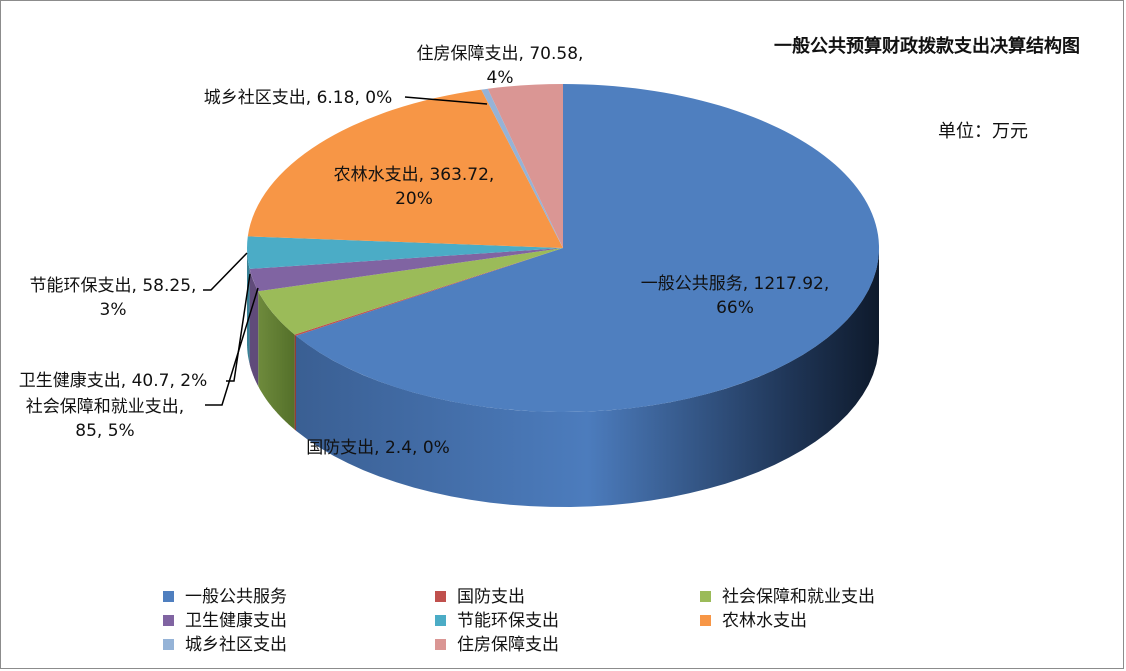 The image size is (1126, 671). What do you see at coordinates (500, 78) in the screenshot?
I see `data-label-8-line-2: 4%` at bounding box center [500, 78].